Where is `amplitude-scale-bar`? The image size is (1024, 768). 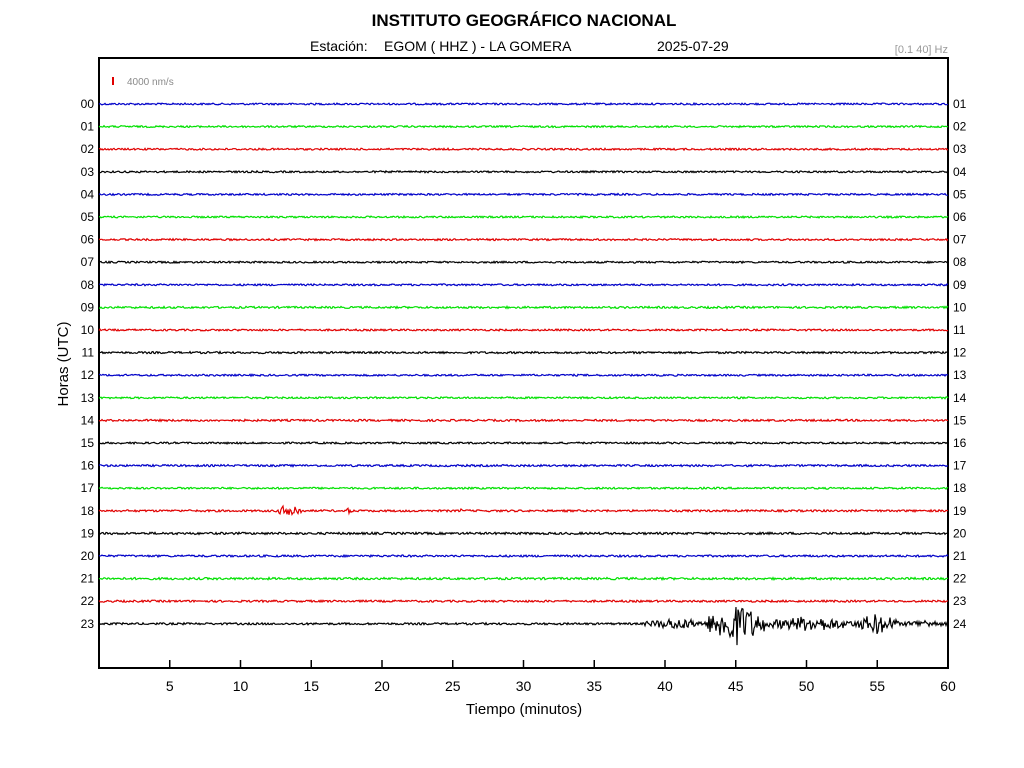 amplitude-scale-bar is located at coordinates (113, 81).